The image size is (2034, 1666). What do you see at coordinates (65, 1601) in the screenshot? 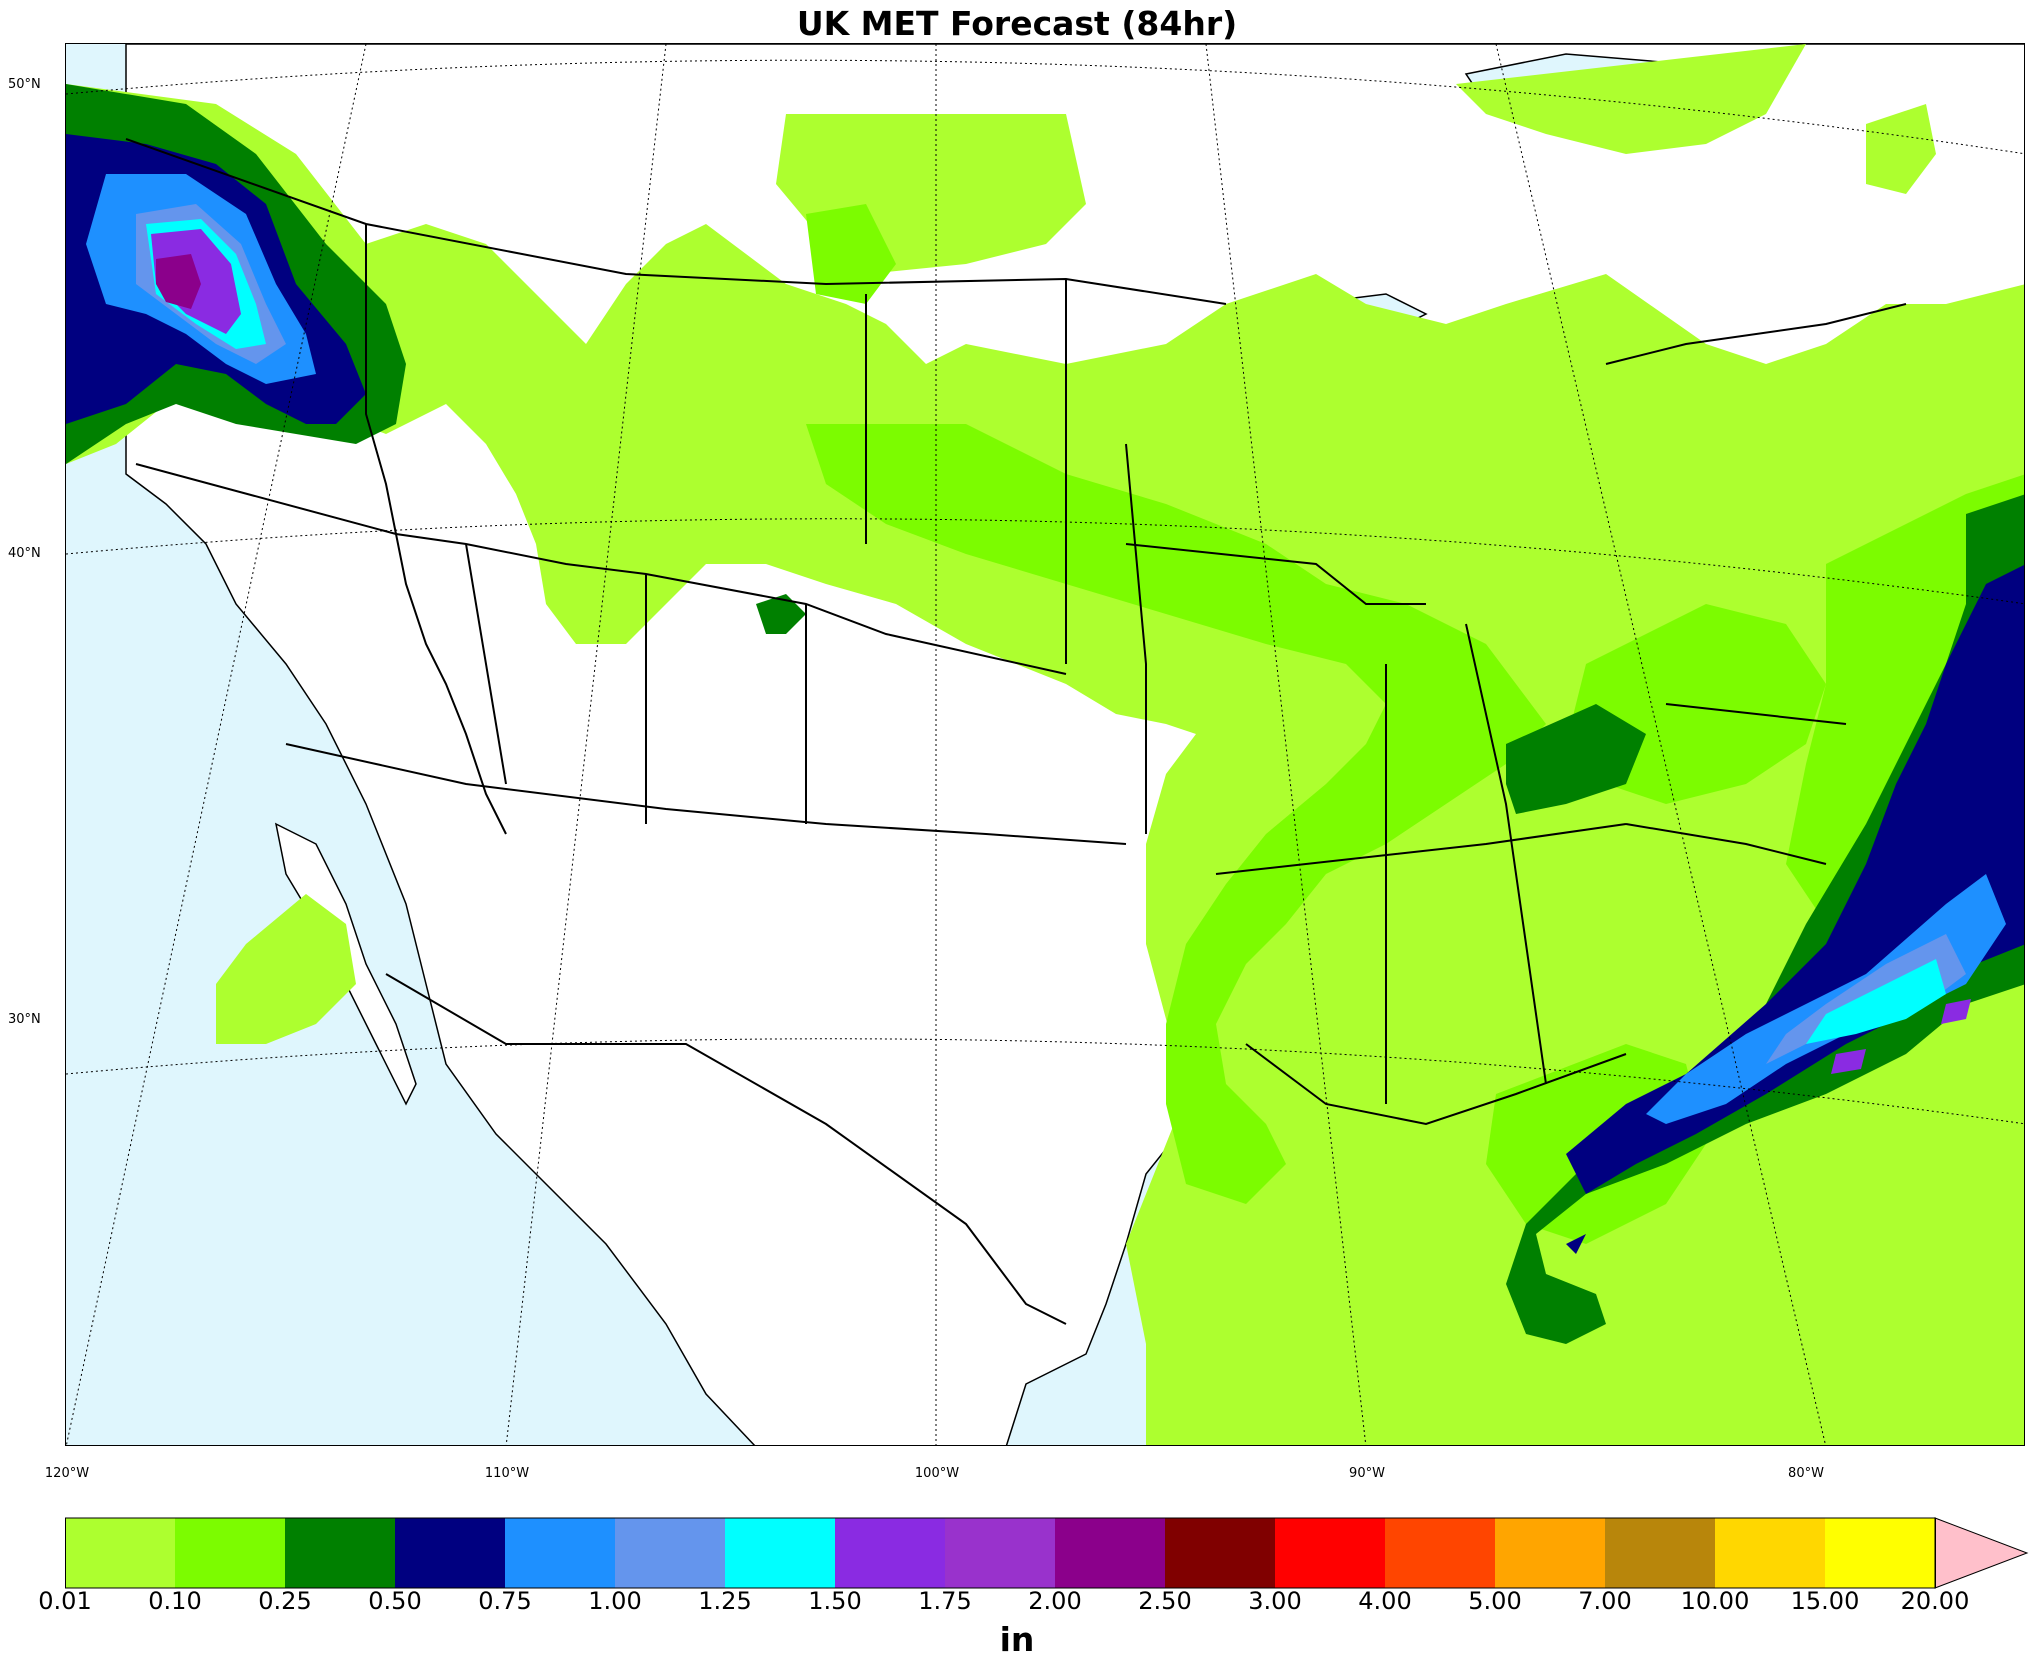
I see `colorbar-tick-label: 0.01` at bounding box center [65, 1601].